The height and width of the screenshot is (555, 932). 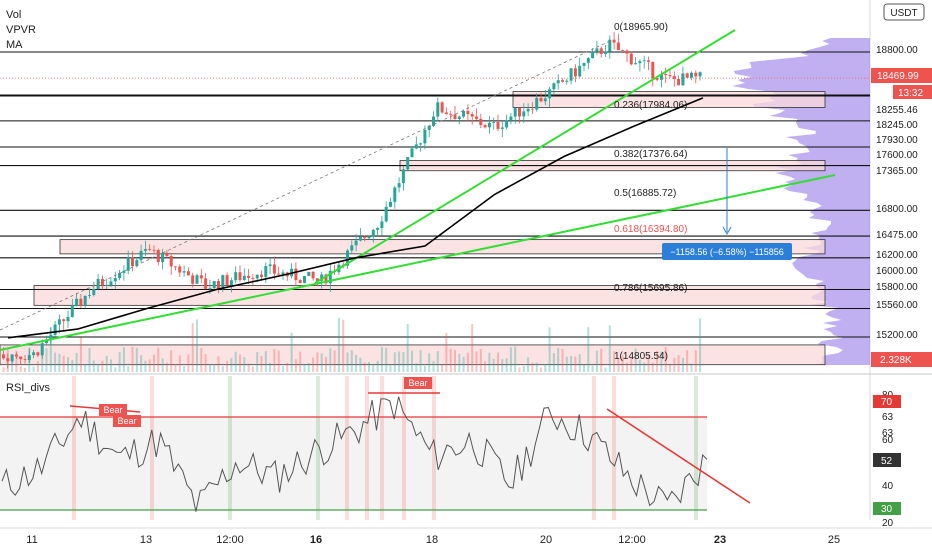 I want to click on rsi-title: RSI_divs, so click(x=28, y=388).